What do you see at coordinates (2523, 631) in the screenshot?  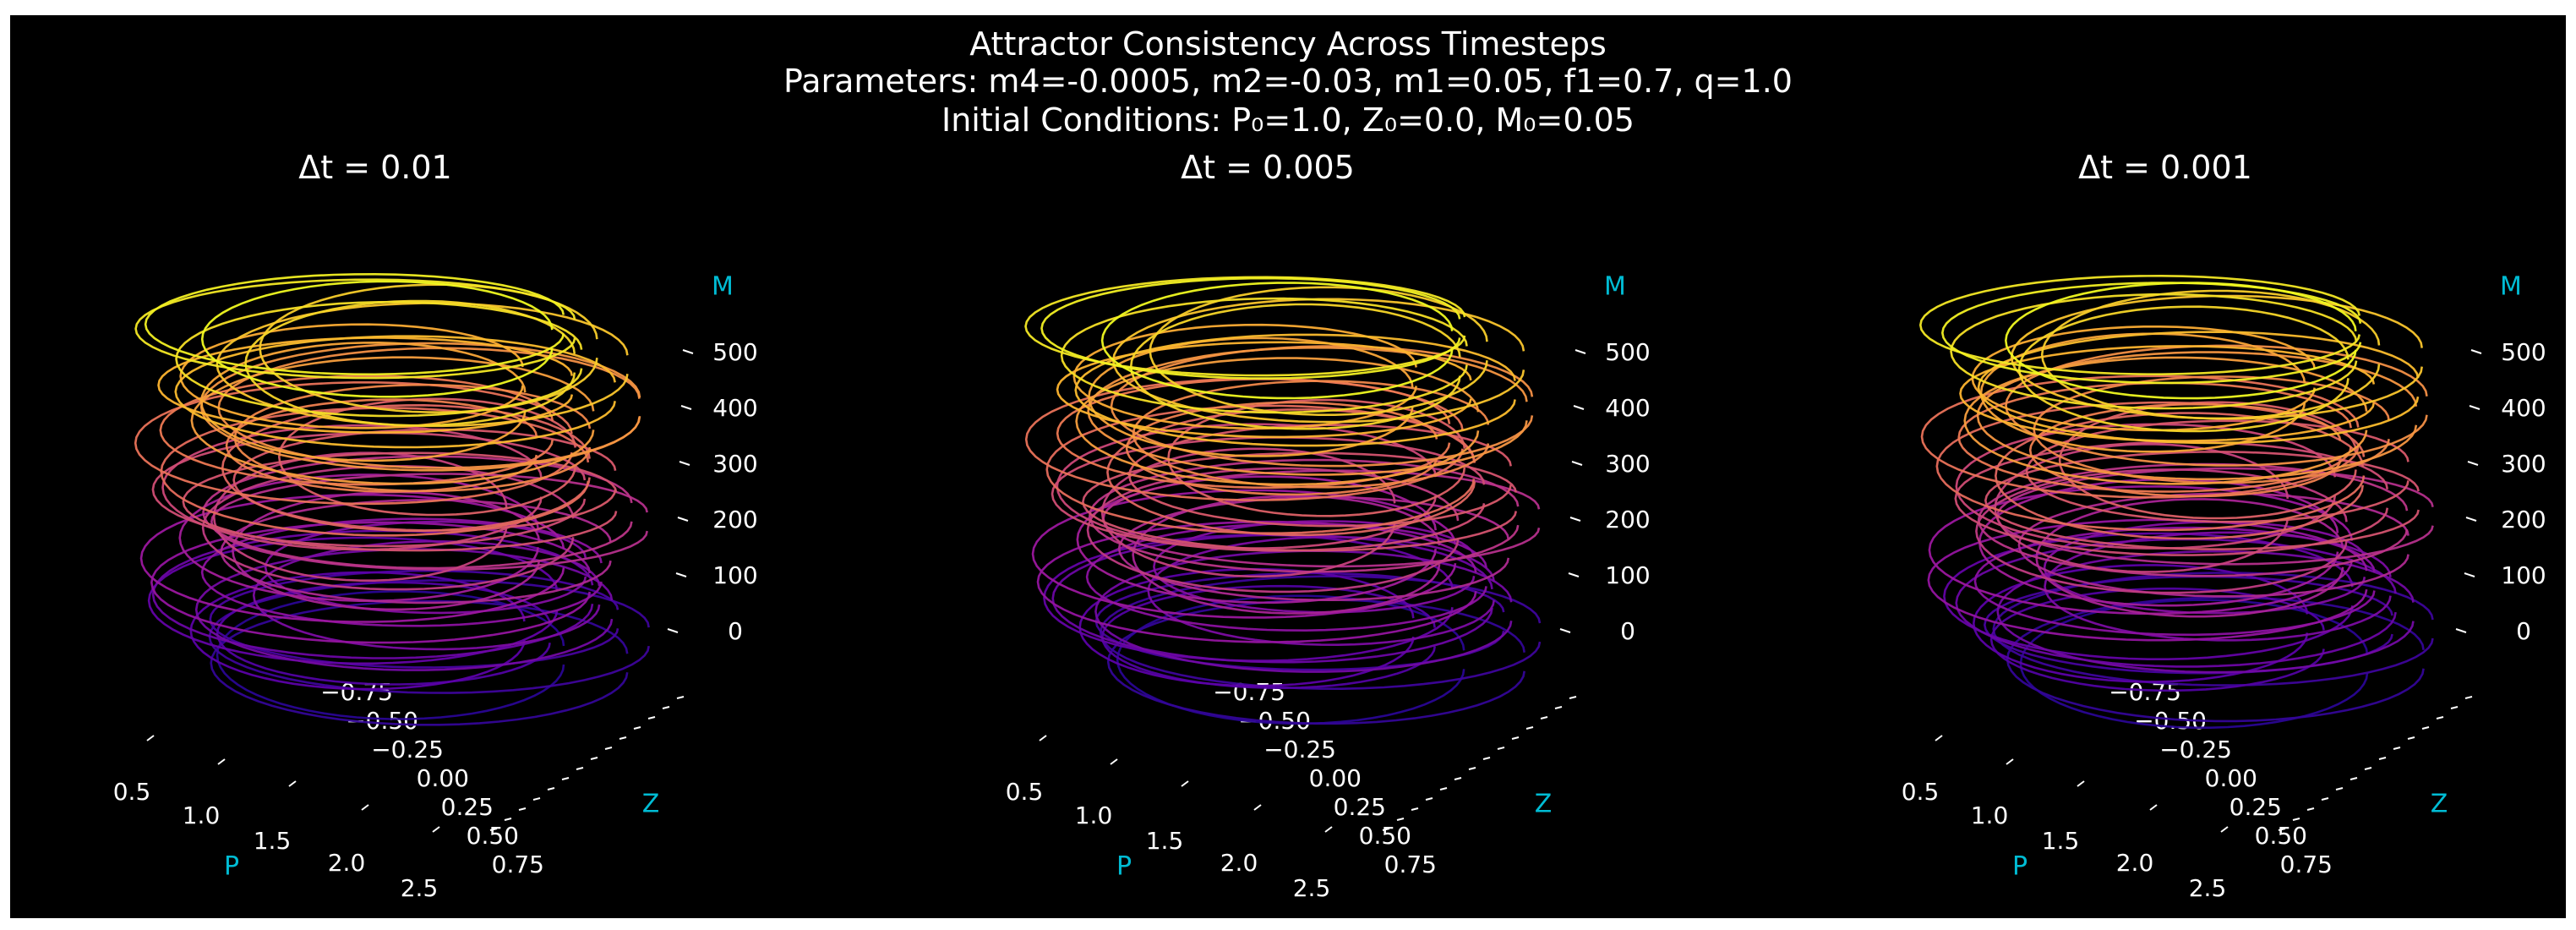 I see `z-tick-label: 0` at bounding box center [2523, 631].